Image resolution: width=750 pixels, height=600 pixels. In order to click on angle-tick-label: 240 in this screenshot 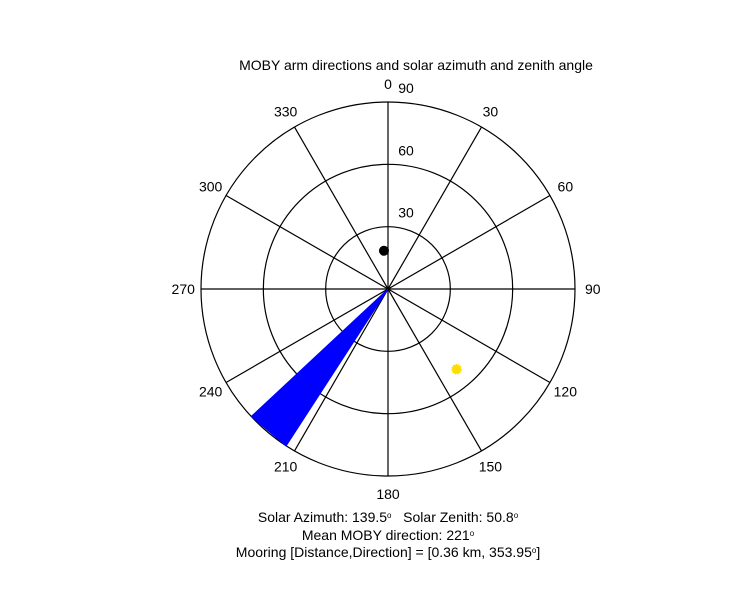, I will do `click(211, 391)`.